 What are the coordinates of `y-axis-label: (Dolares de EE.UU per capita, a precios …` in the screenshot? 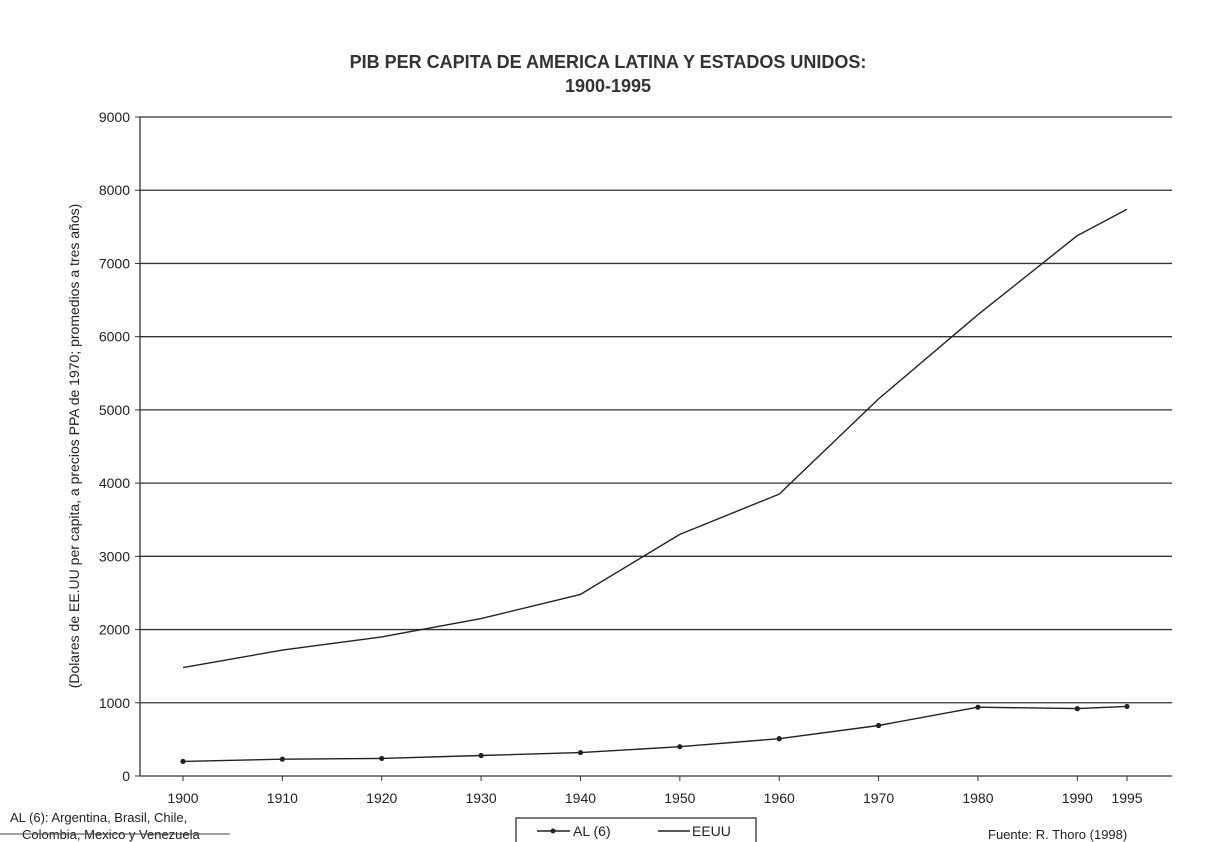 It's located at (74, 446).